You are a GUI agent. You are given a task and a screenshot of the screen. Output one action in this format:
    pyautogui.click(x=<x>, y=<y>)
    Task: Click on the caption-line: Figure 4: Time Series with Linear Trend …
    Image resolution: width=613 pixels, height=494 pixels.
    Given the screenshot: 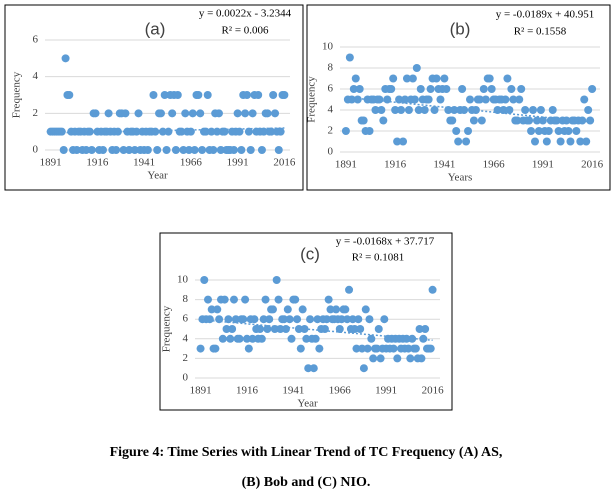 What is the action you would take?
    pyautogui.click(x=306, y=452)
    